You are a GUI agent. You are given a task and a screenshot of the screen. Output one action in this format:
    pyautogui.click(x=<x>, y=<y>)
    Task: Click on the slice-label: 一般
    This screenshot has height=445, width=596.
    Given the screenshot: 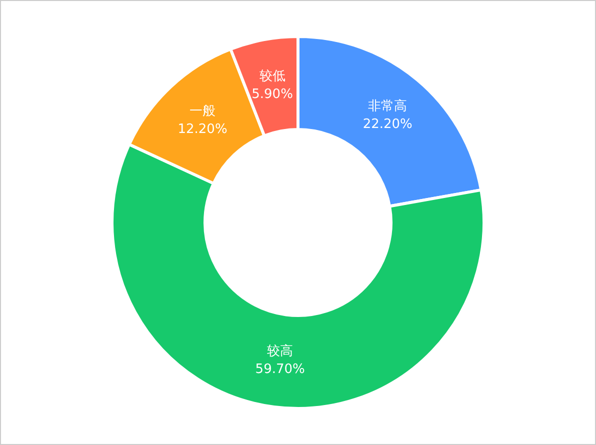 What is the action you would take?
    pyautogui.click(x=203, y=112)
    